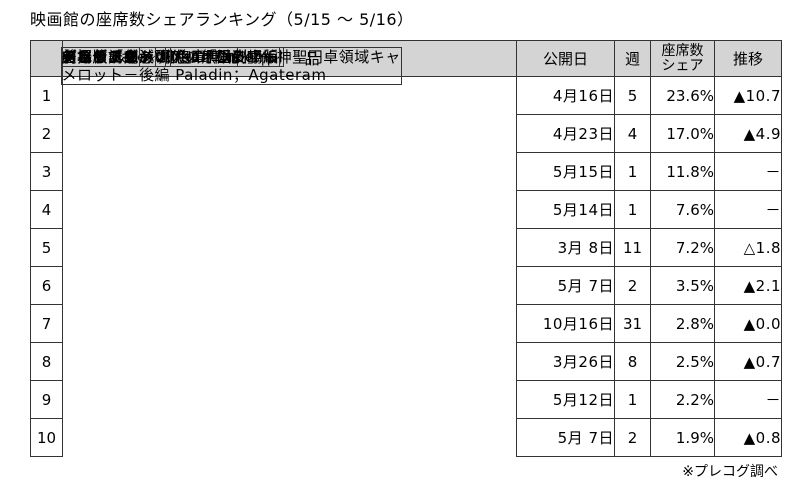 Image resolution: width=800 pixels, height=491 pixels. What do you see at coordinates (565, 171) in the screenshot?
I see `release-date-cell: 5月15日` at bounding box center [565, 171].